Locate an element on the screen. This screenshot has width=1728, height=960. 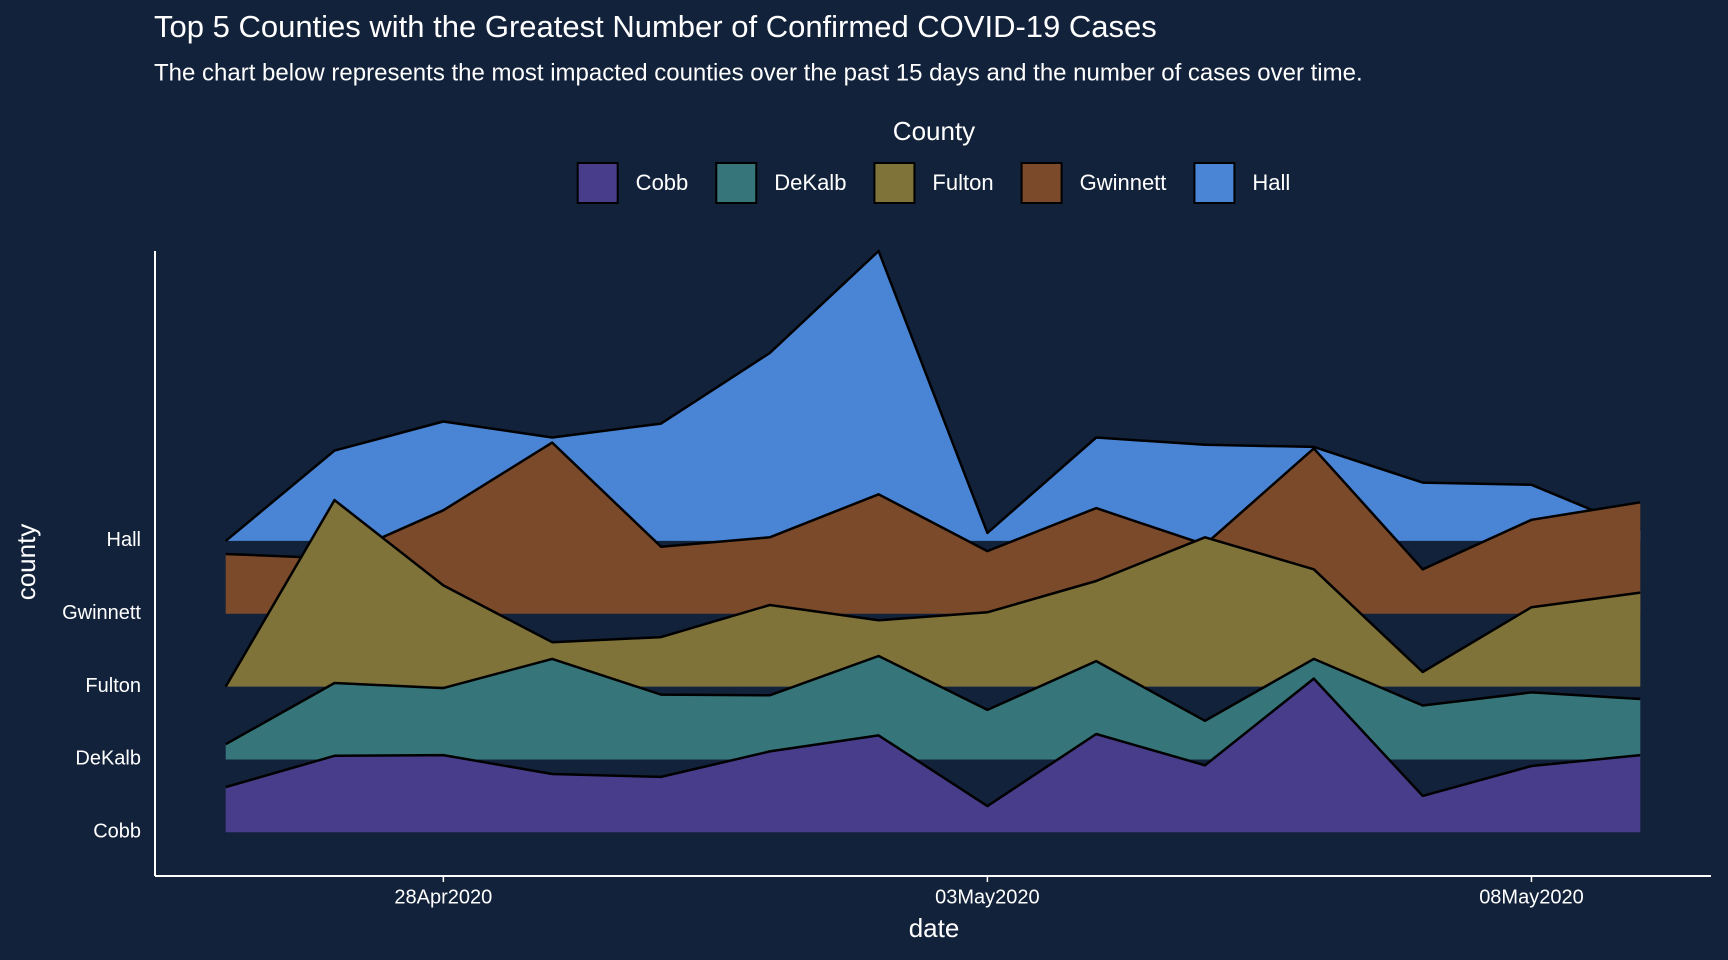
legend: Cobb DeKalb Fulton Gwinnett Hall is located at coordinates (933, 183).